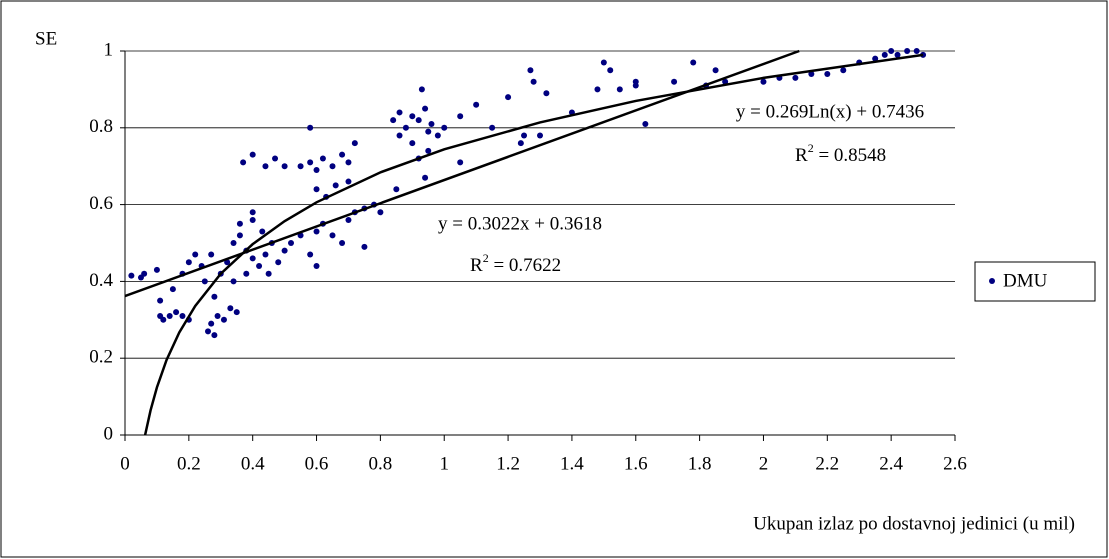  I want to click on y-tick-label: 0.2, so click(101, 357).